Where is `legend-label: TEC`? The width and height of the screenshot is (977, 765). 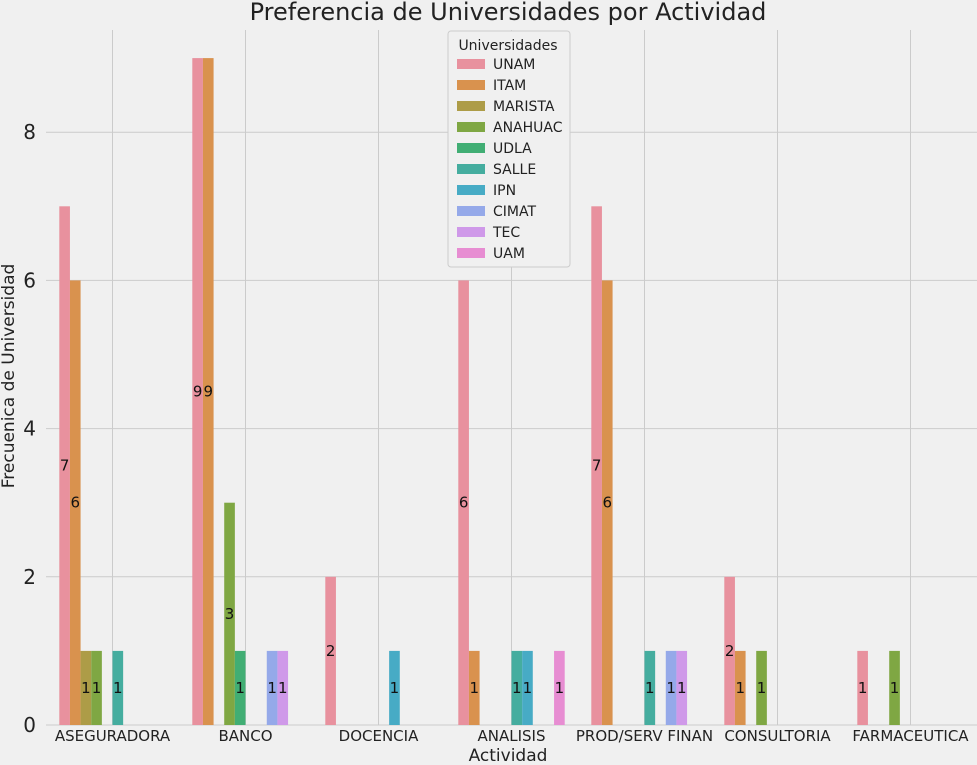 legend-label: TEC is located at coordinates (506, 233).